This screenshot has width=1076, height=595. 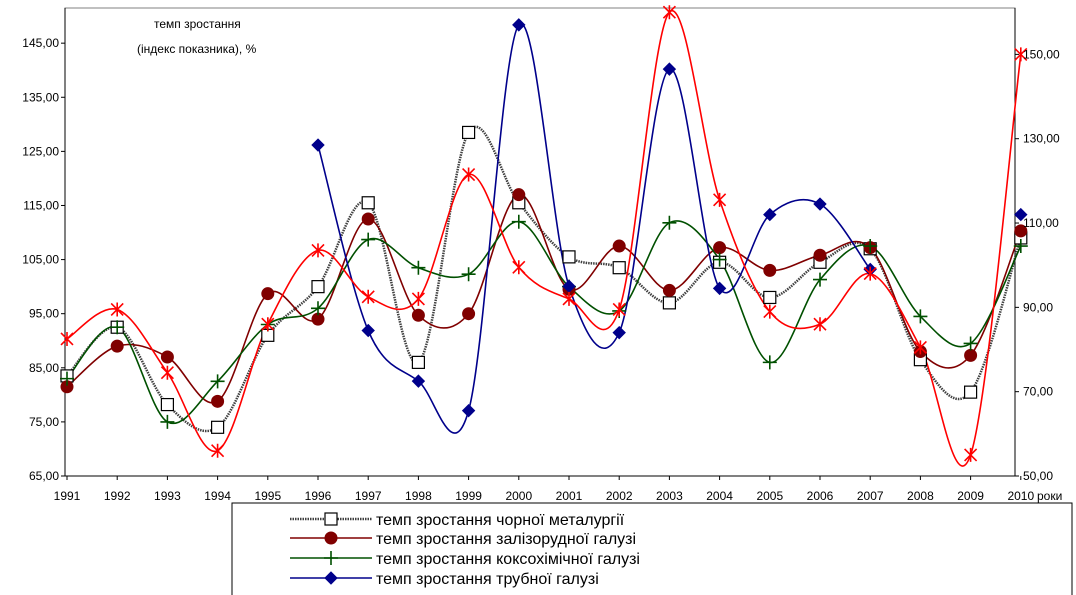 I want to click on y-left-tick-label: 95,00, so click(x=44, y=314).